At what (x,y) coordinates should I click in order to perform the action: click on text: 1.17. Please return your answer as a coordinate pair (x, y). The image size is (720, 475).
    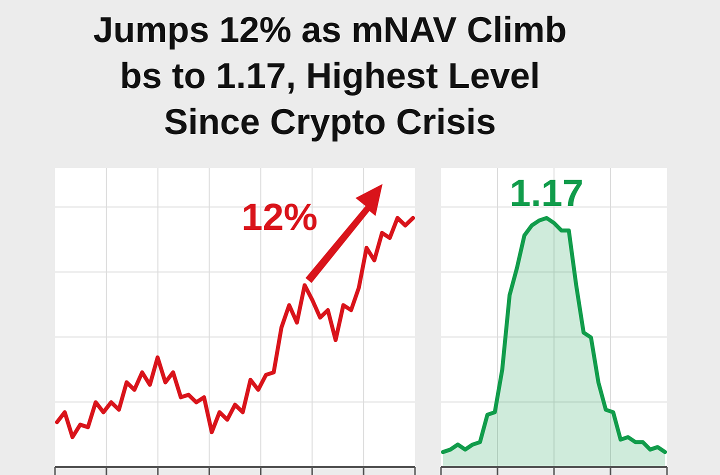
    Looking at the image, I should click on (547, 194).